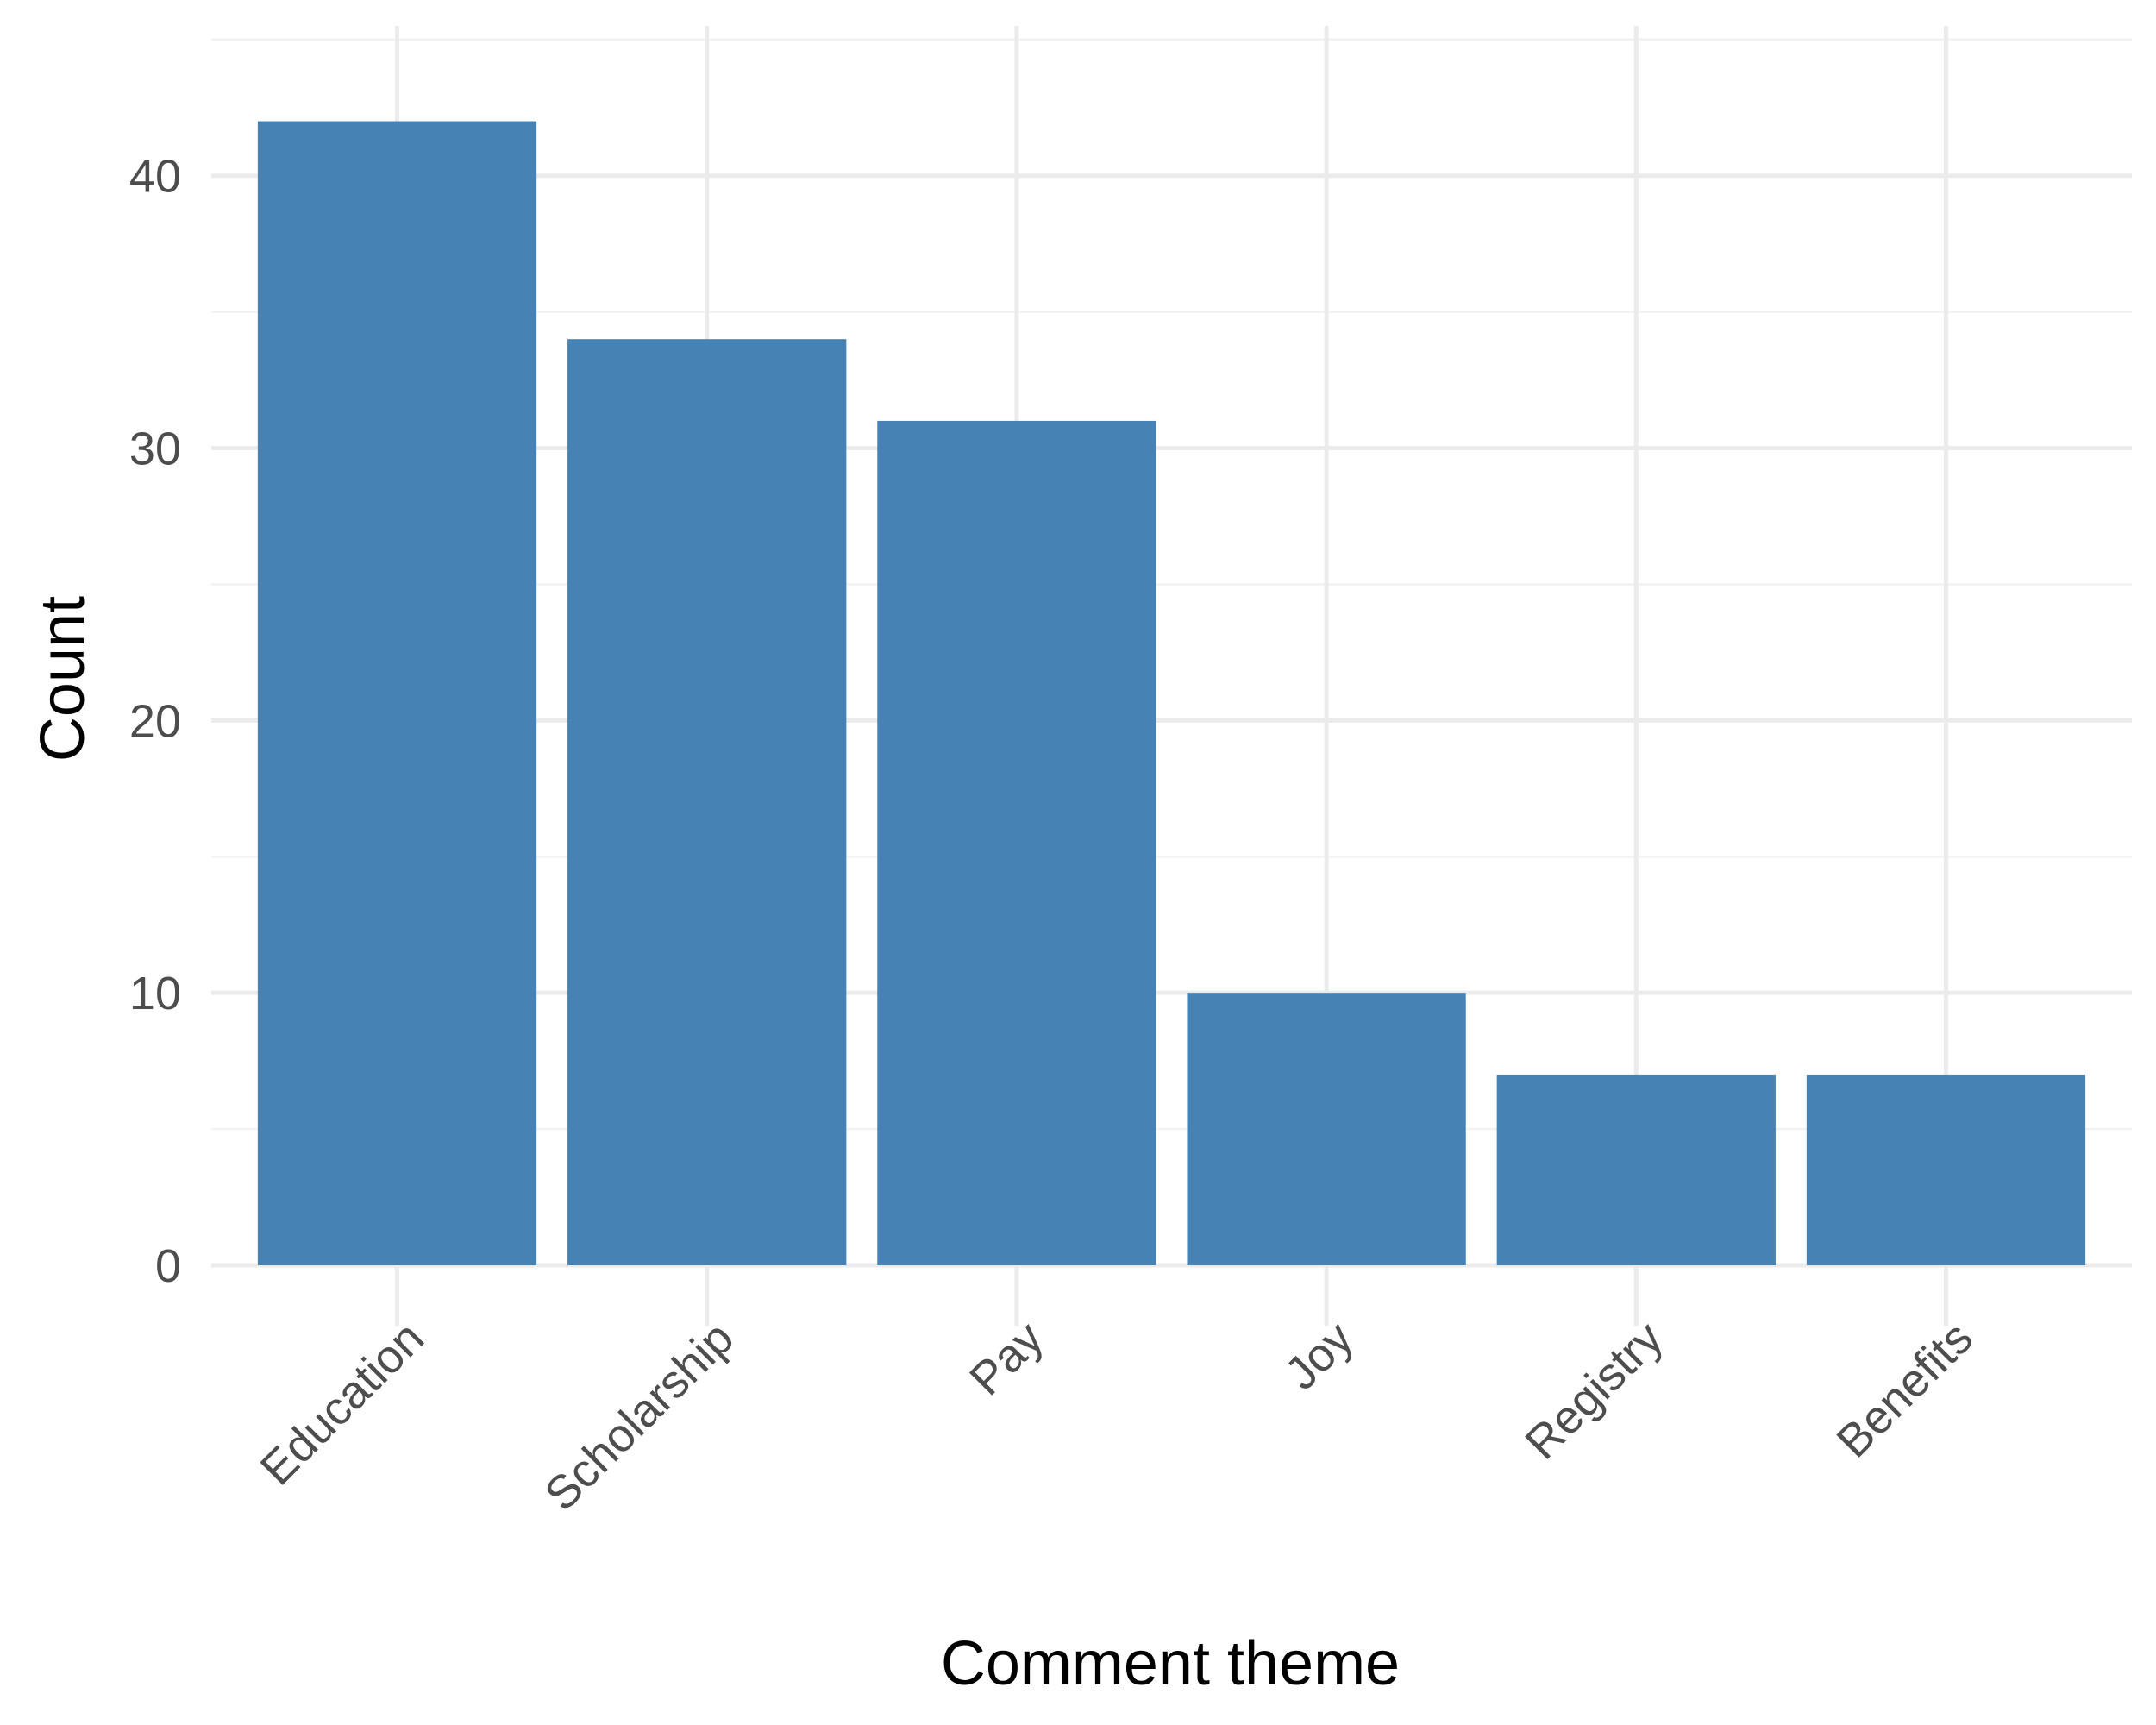 Image resolution: width=2156 pixels, height=1725 pixels. I want to click on x-tick-label: Joy, so click(1319, 1356).